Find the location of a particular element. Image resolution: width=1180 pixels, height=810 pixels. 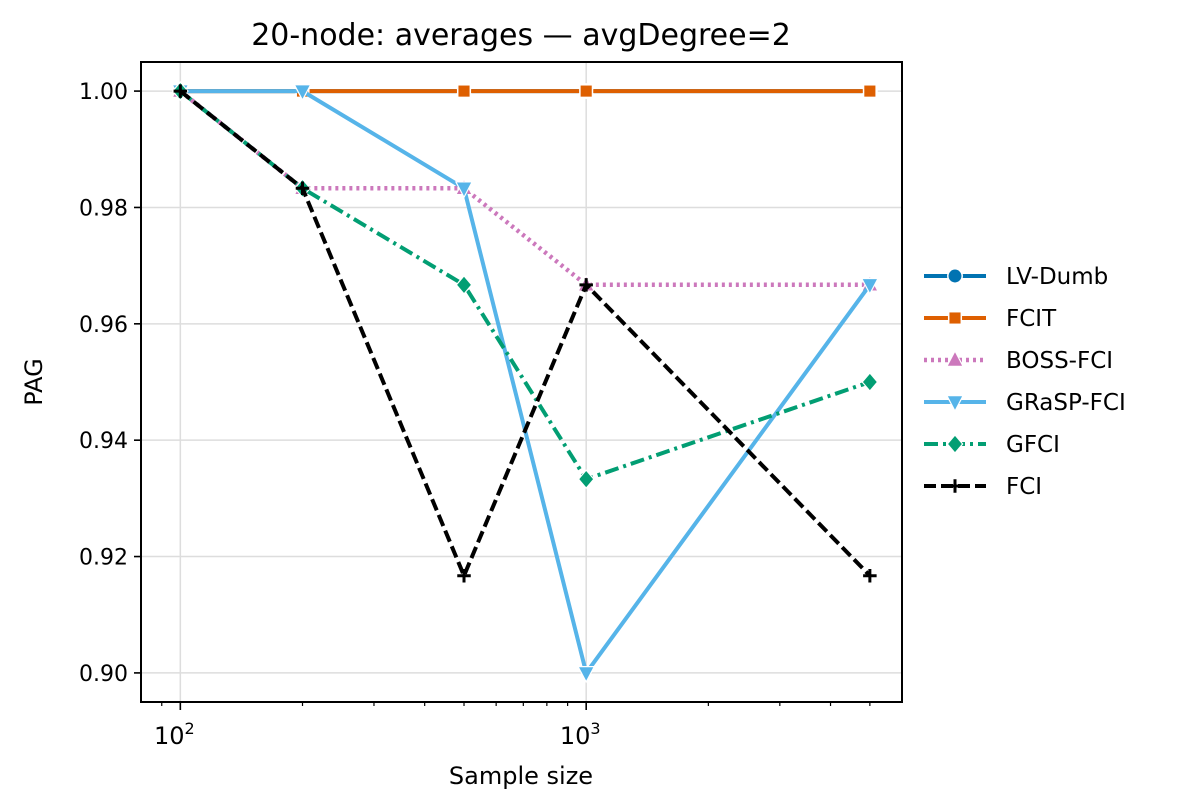

x-tick-exp: 3 is located at coordinates (595, 728).